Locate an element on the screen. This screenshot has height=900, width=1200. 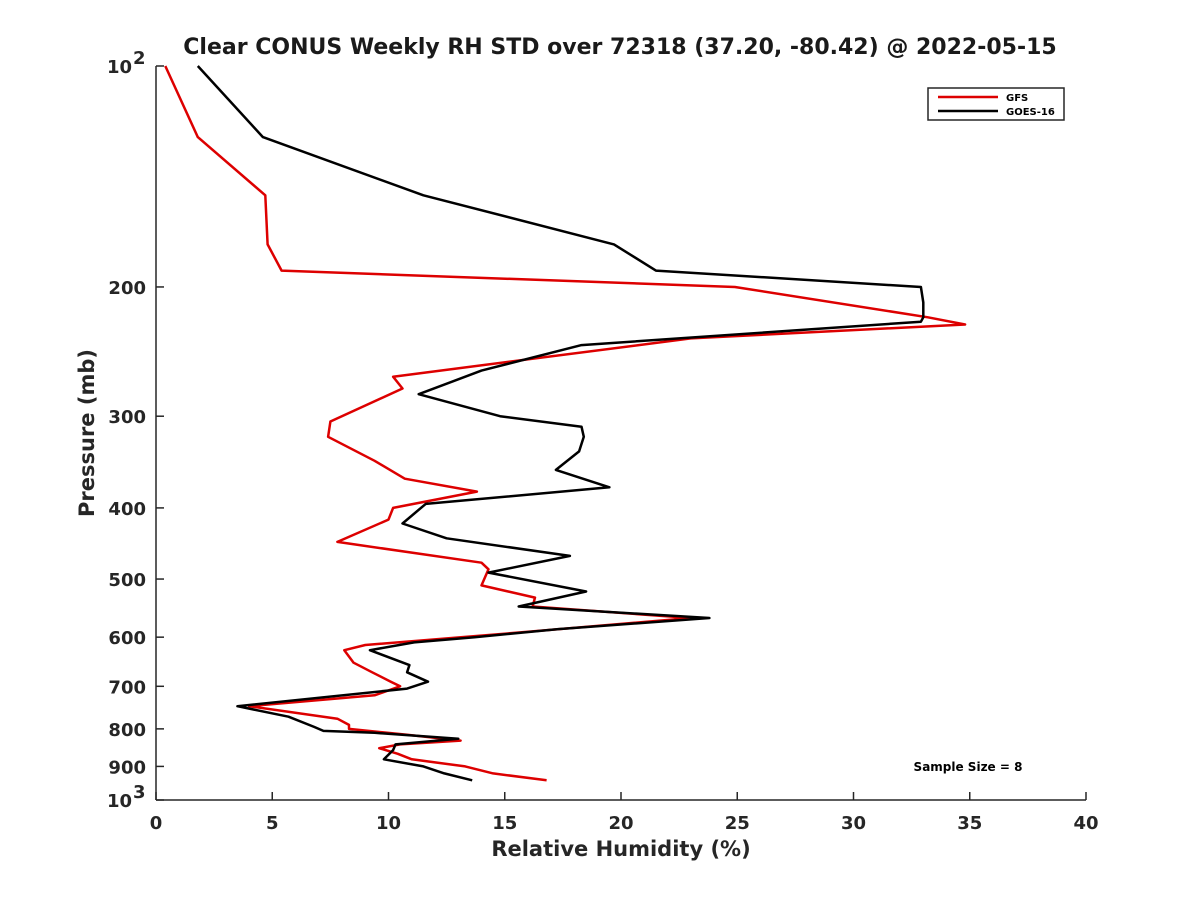
x-tick-label: 15 is located at coordinates (504, 823).